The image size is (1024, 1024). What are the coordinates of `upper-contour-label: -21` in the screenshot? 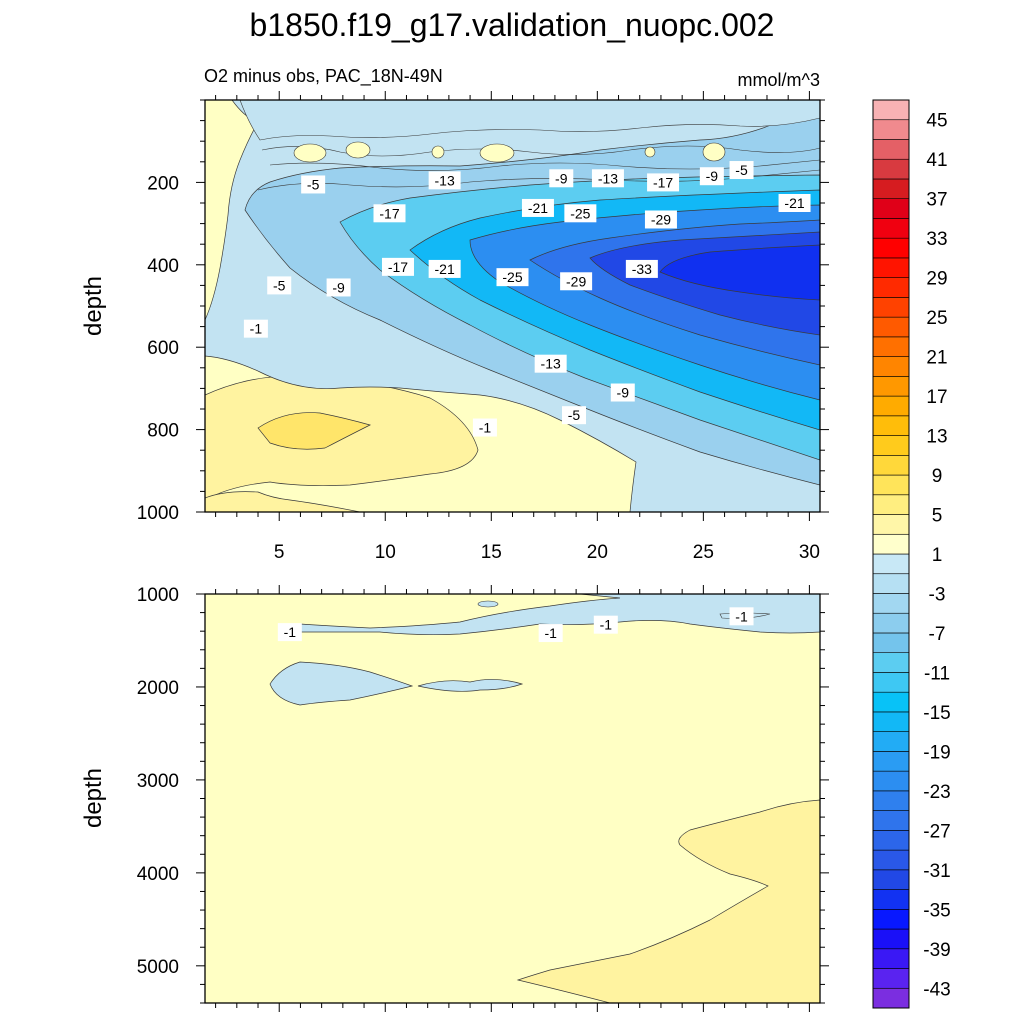 It's located at (794, 203).